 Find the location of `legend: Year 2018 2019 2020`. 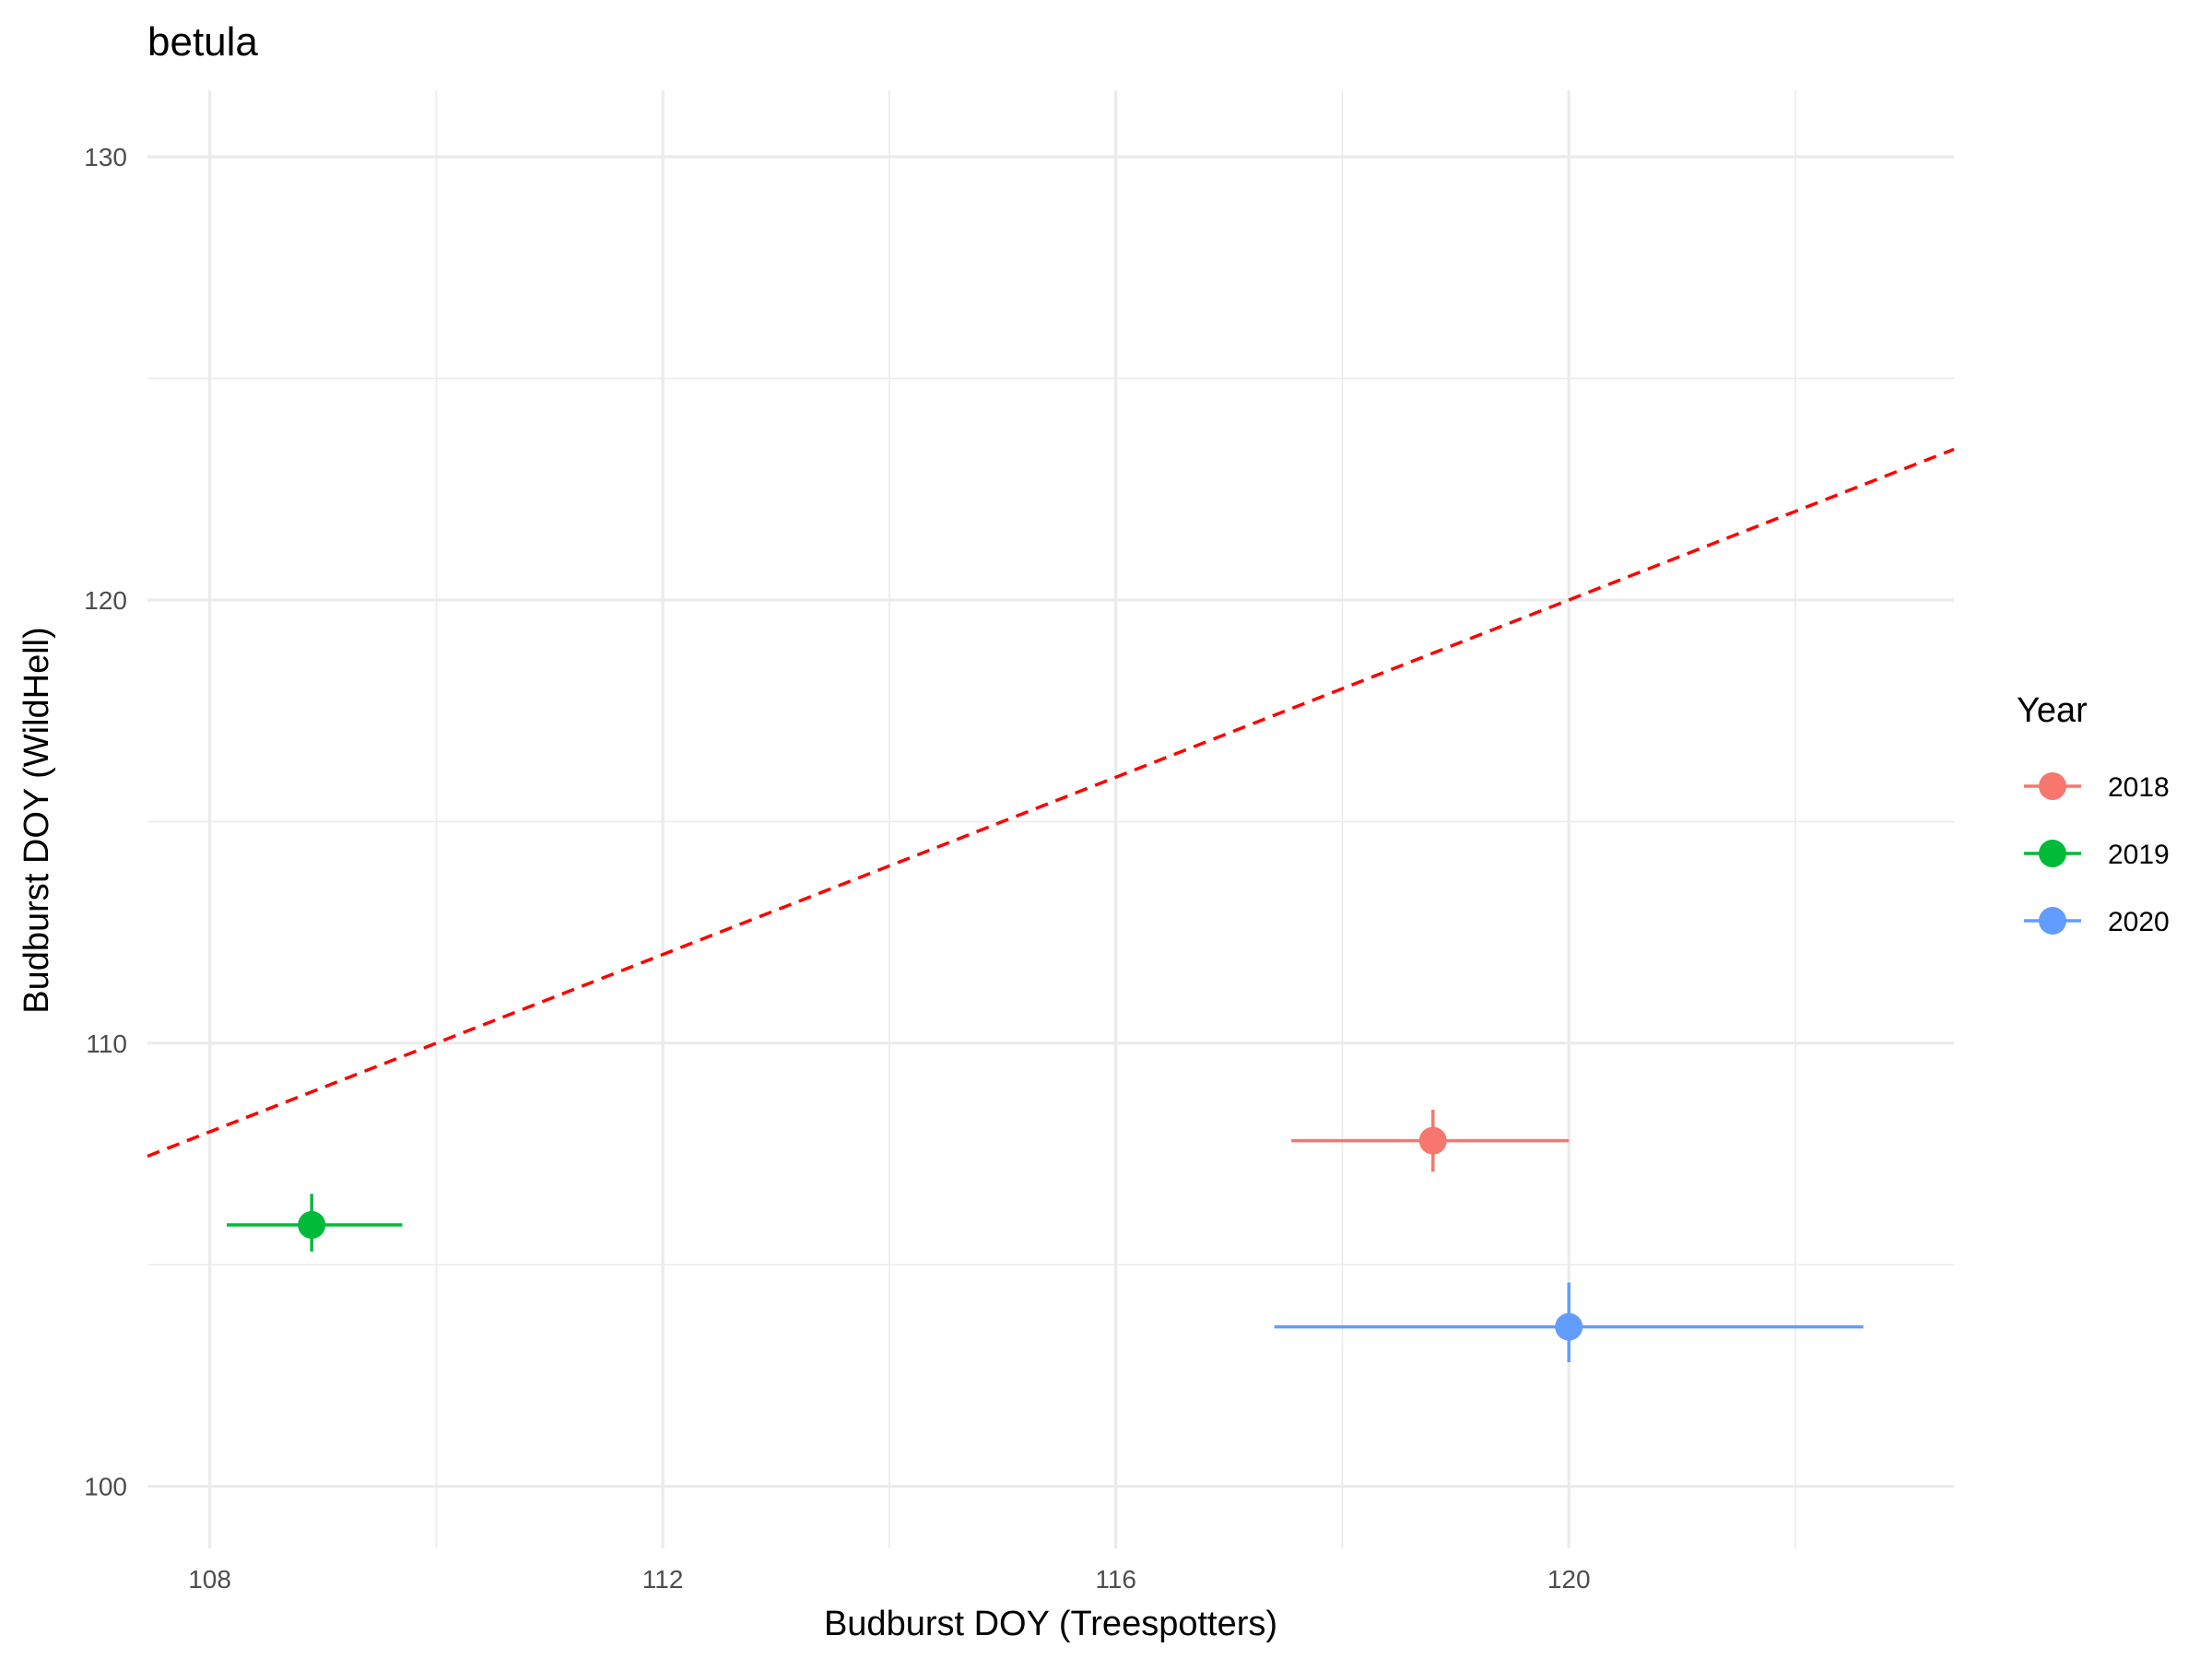

legend: Year 2018 2019 2020 is located at coordinates (2093, 814).